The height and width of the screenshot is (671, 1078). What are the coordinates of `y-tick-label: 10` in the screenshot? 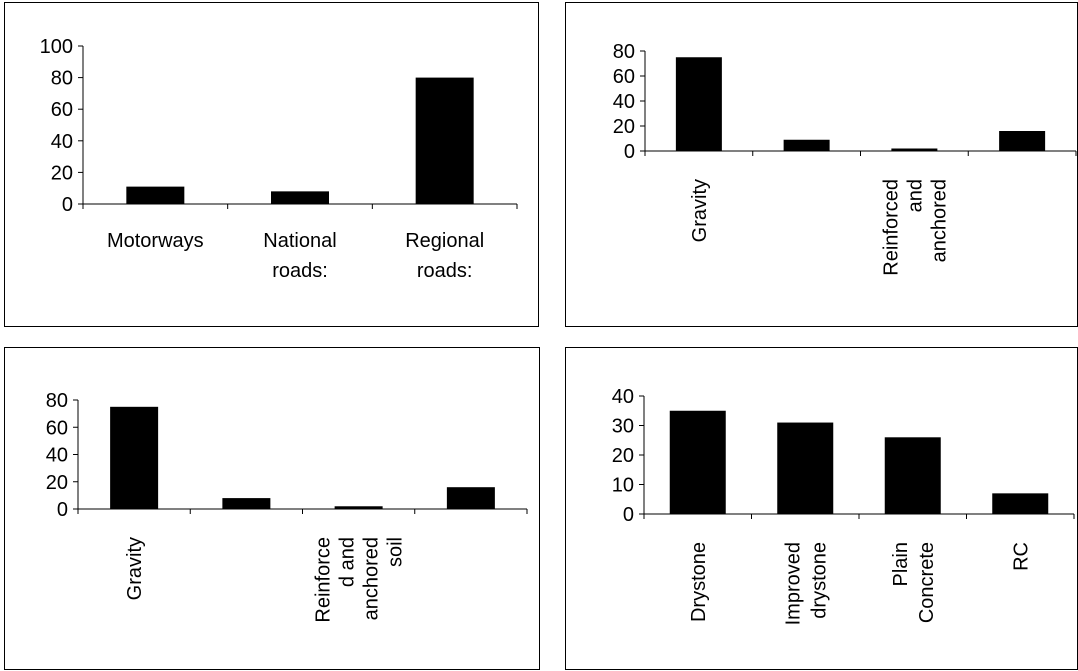 It's located at (623, 486).